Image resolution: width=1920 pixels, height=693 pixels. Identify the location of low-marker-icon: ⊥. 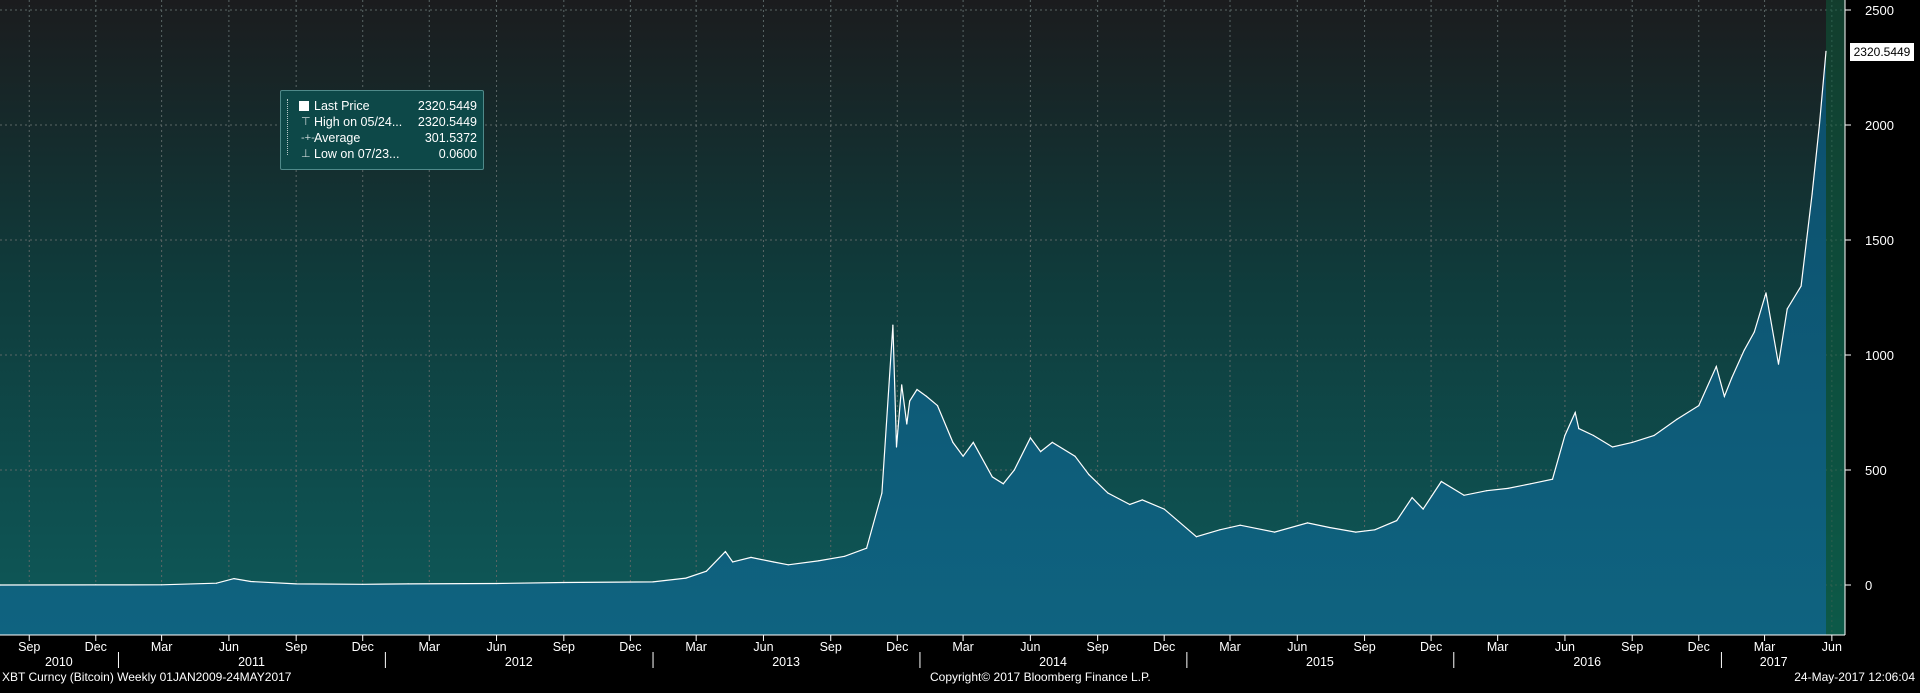
(306, 154).